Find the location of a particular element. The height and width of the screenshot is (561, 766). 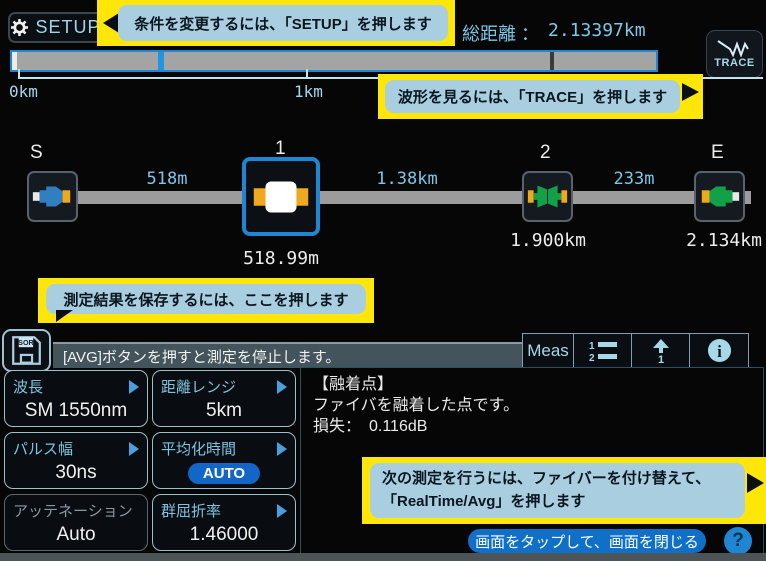

param-group-index: 群屈折率 1.46000 is located at coordinates (224, 522).